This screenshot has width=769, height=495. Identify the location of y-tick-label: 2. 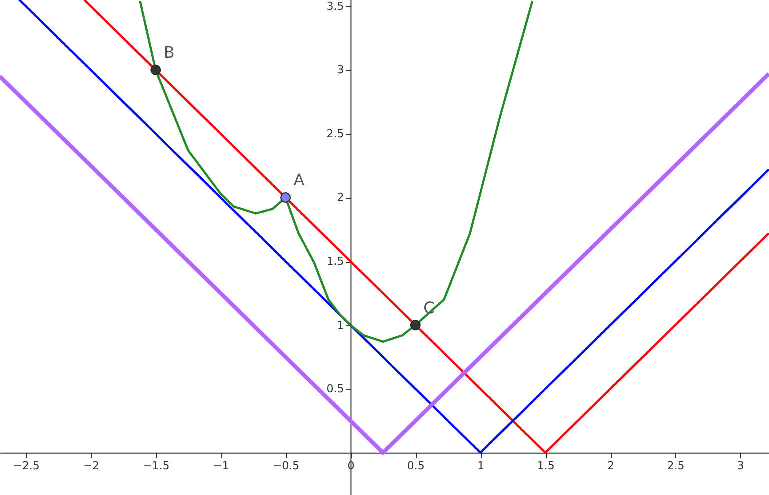
(340, 197).